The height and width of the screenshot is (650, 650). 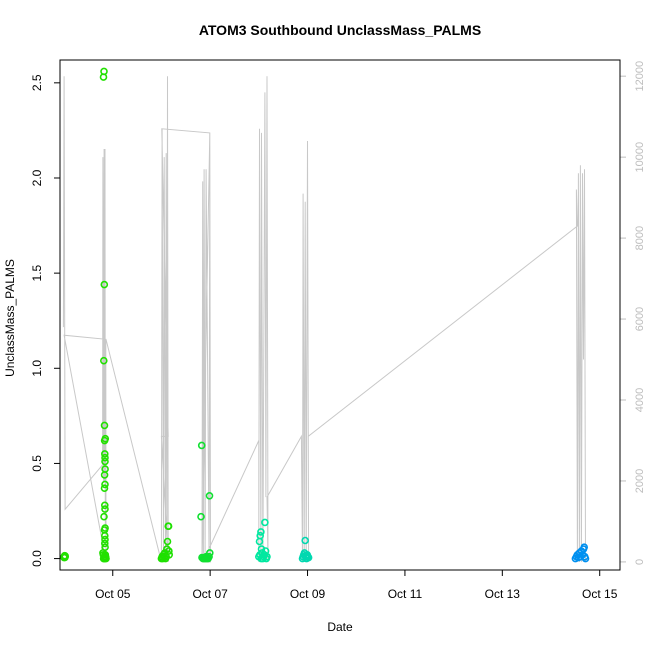 I want to click on y-tick-label: 1.5, so click(x=37, y=272).